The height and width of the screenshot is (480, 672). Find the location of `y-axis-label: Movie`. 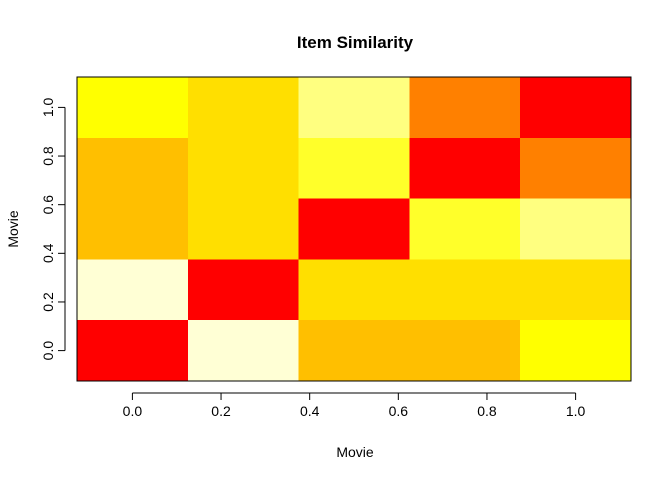

y-axis-label: Movie is located at coordinates (13, 229).